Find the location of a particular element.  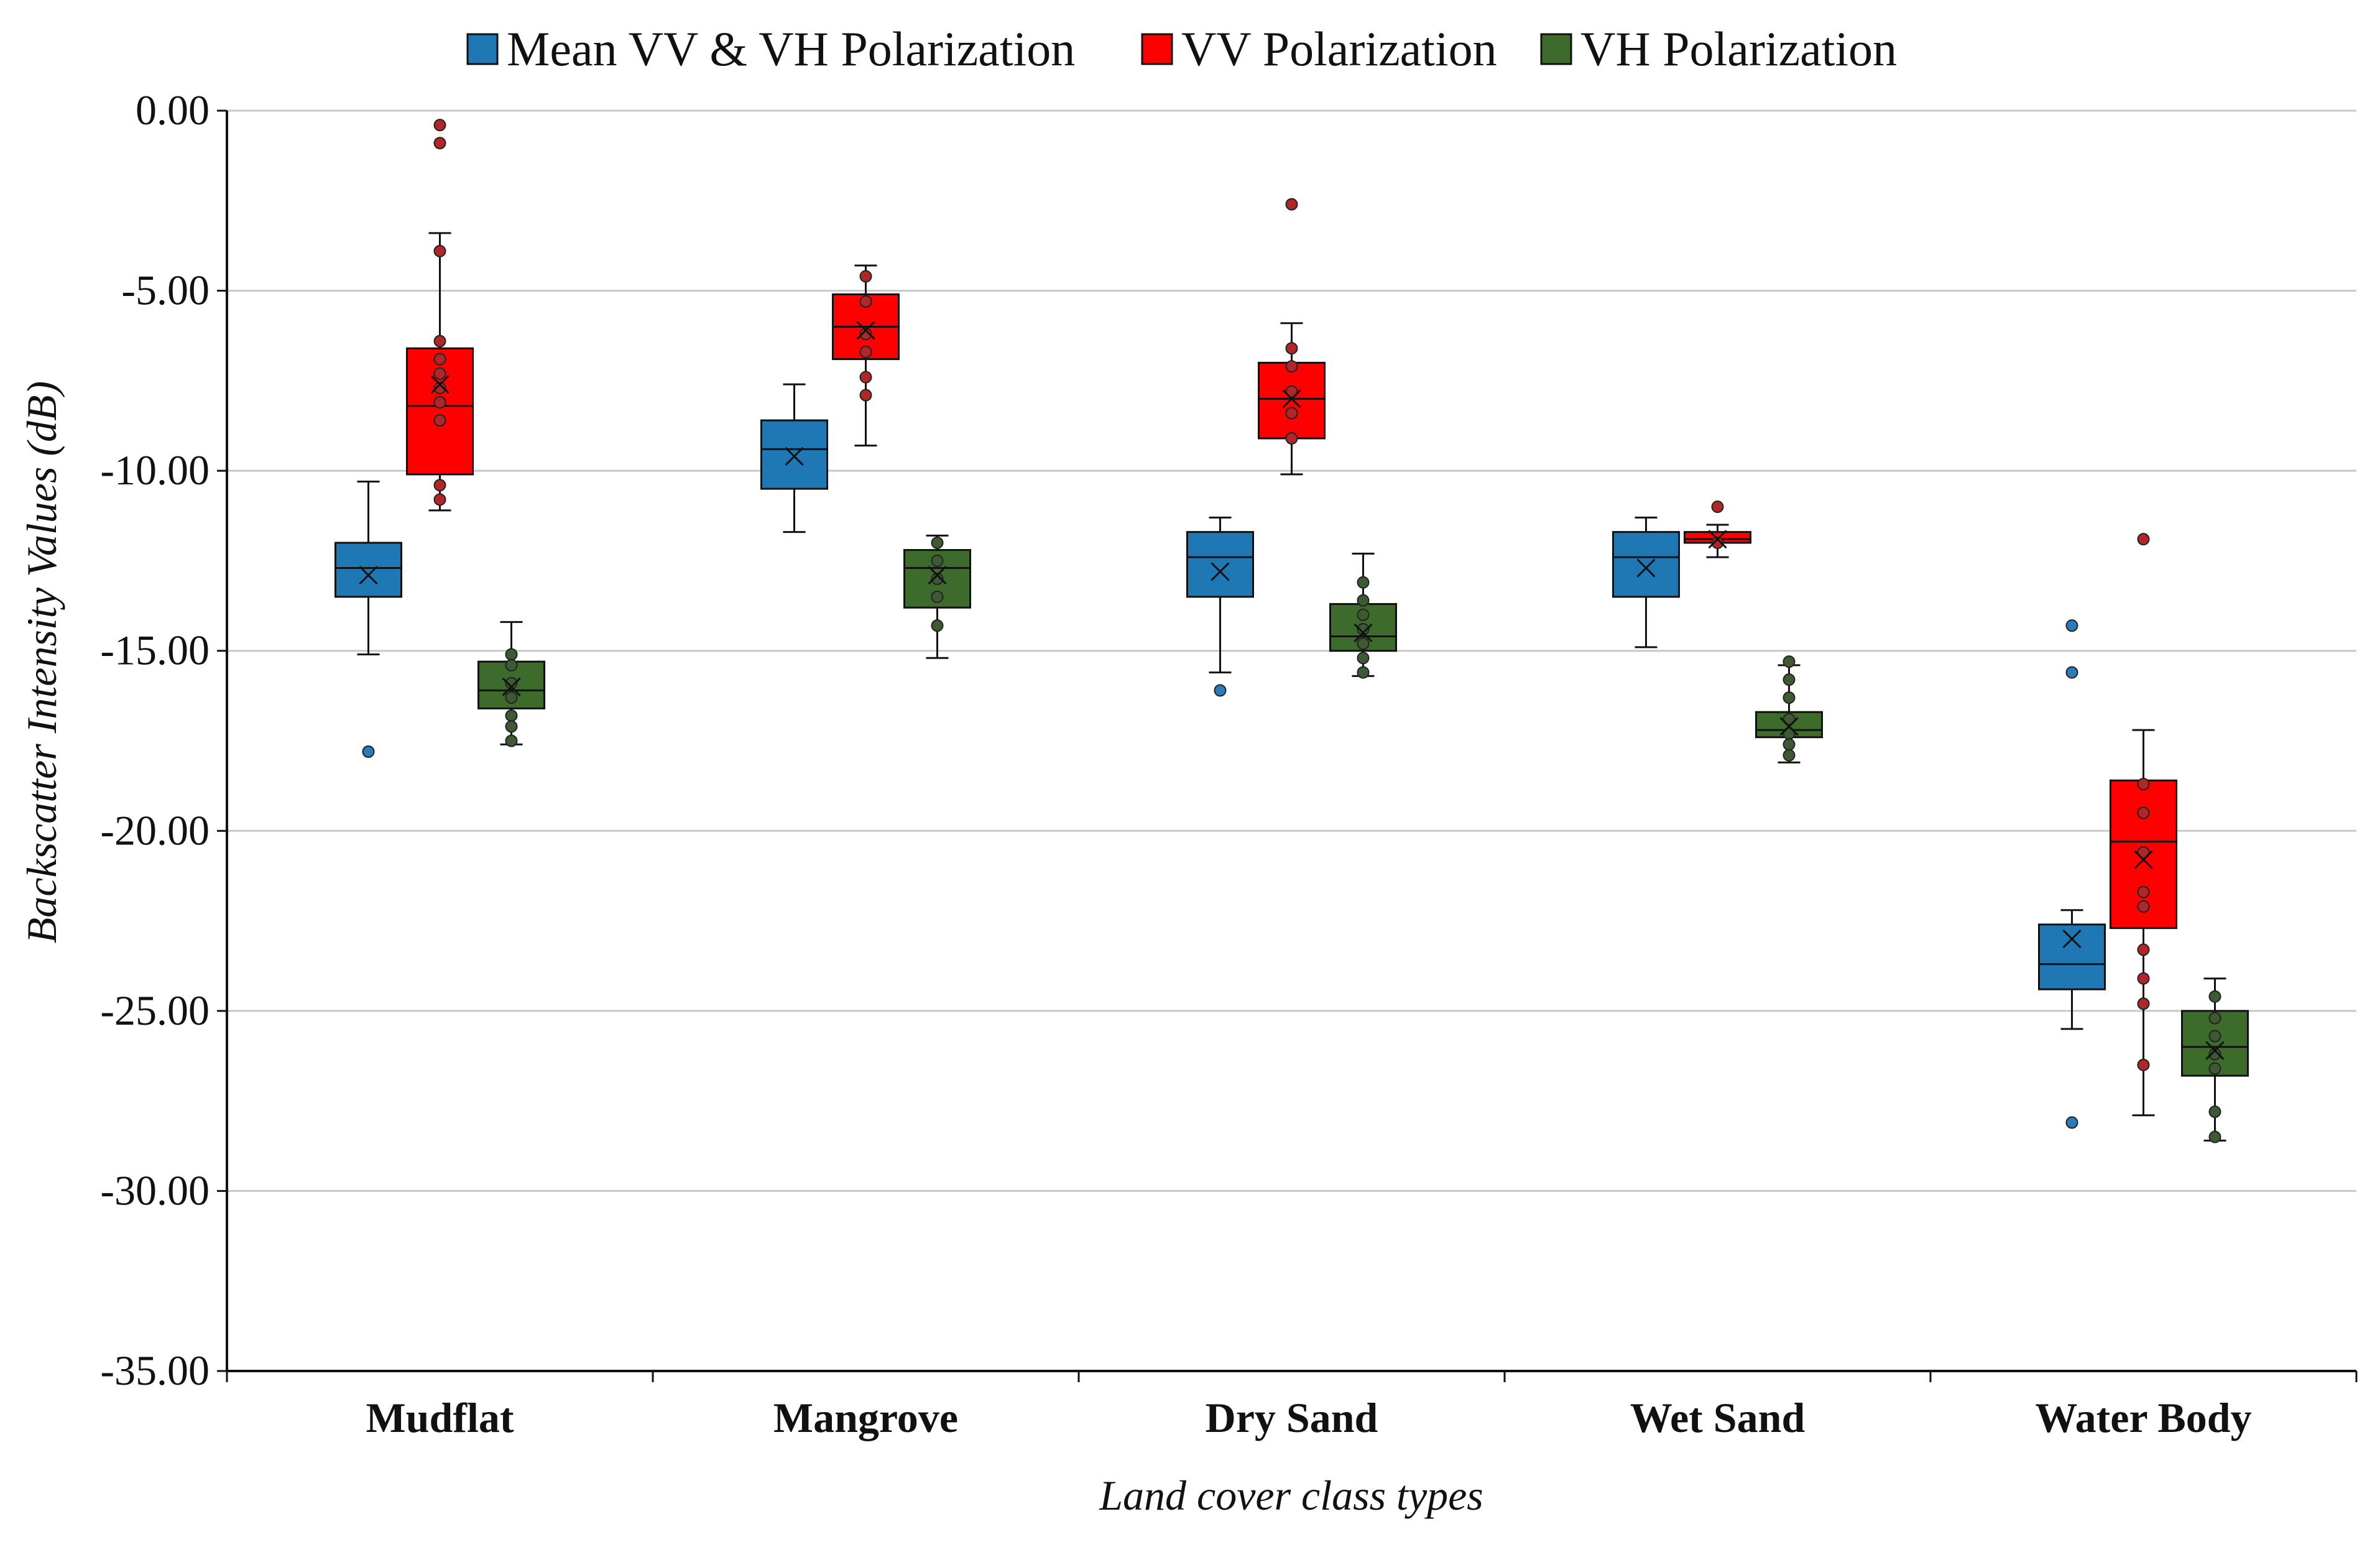

legend-item-vv: VV Polarization is located at coordinates (1319, 49).